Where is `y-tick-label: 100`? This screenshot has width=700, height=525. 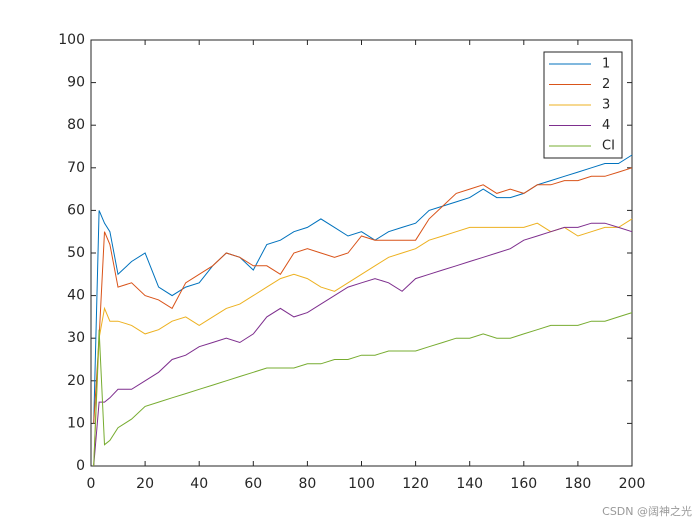
y-tick-label: 100 is located at coordinates (71, 40).